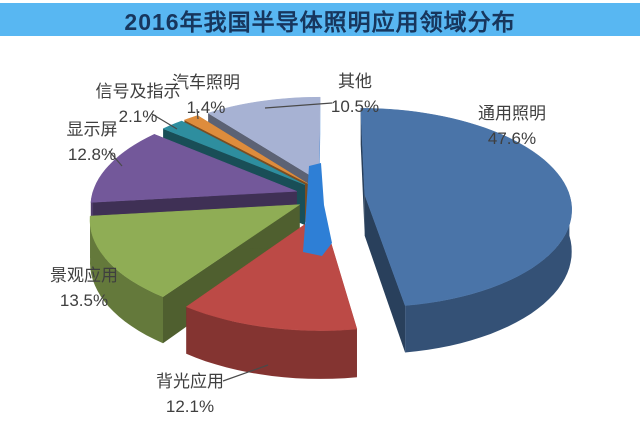 This screenshot has width=640, height=434. Describe the element at coordinates (126, 280) in the screenshot. I see `pie-slice-landscape-wall` at that location.